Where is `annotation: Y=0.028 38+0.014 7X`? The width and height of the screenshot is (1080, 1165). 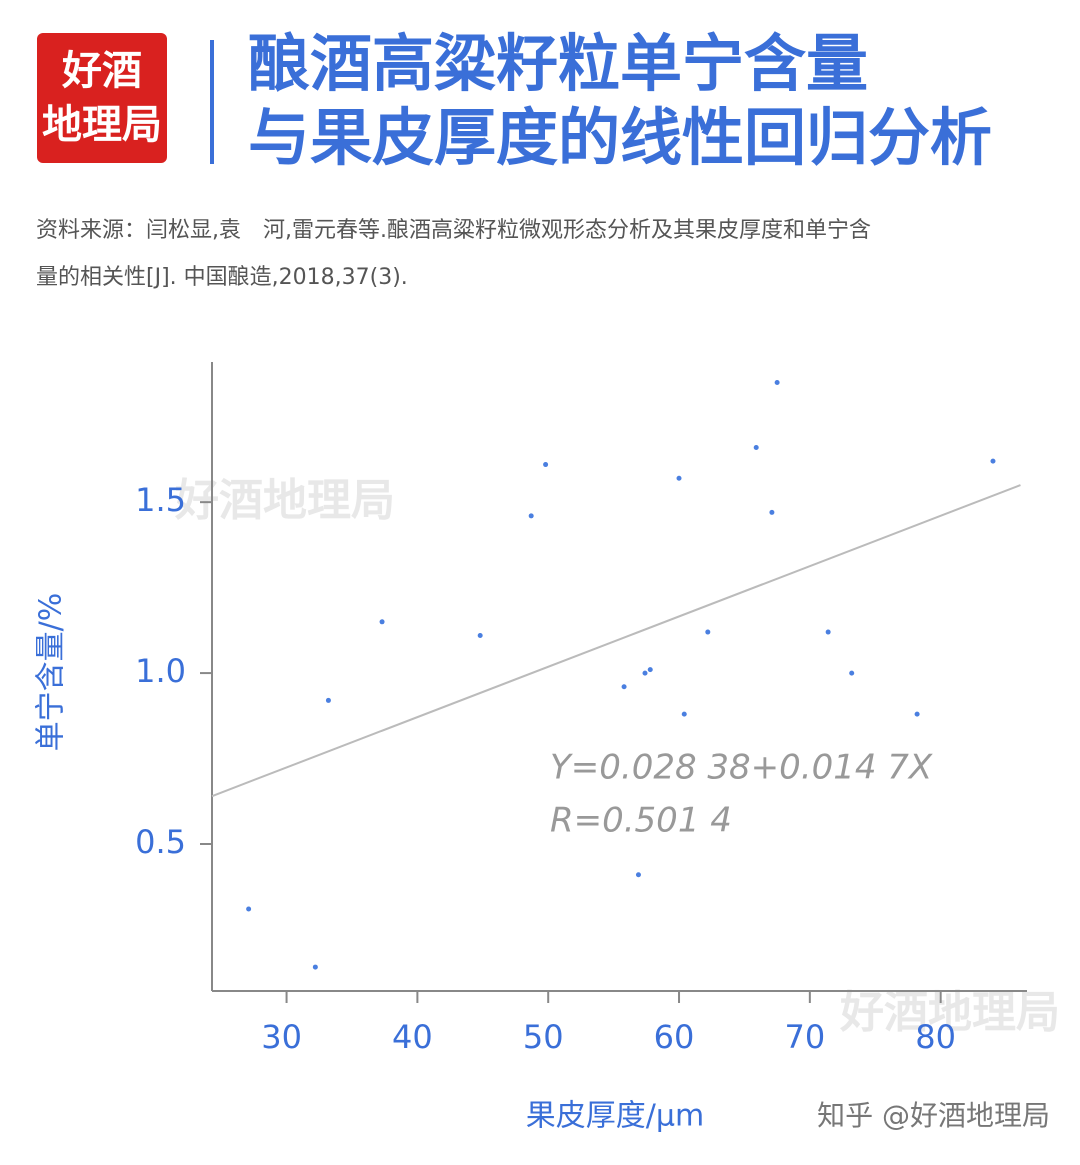
annotation: Y=0.028 38+0.014 7X is located at coordinates (741, 768).